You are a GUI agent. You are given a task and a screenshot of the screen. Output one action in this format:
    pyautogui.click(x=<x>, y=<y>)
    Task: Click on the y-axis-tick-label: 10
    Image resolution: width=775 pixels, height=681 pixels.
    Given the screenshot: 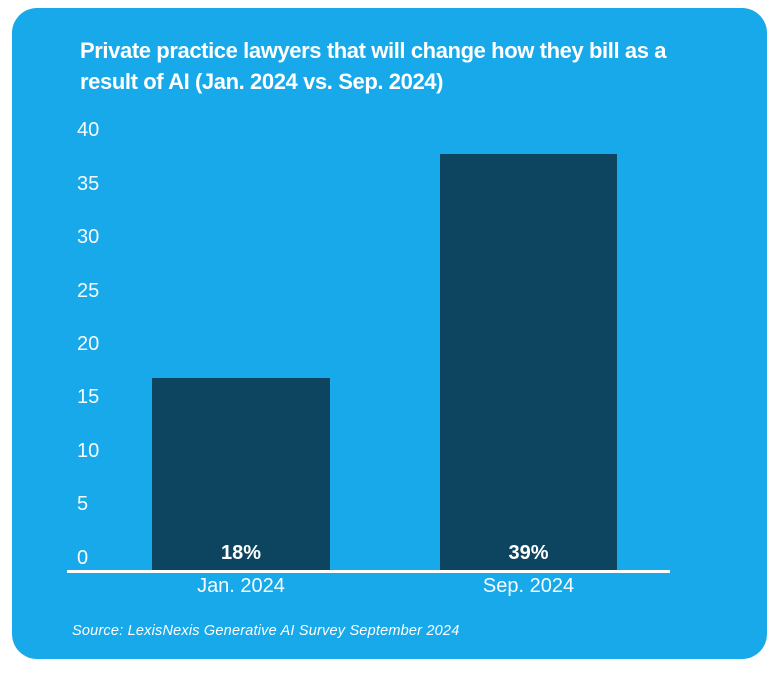 What is the action you would take?
    pyautogui.click(x=88, y=450)
    